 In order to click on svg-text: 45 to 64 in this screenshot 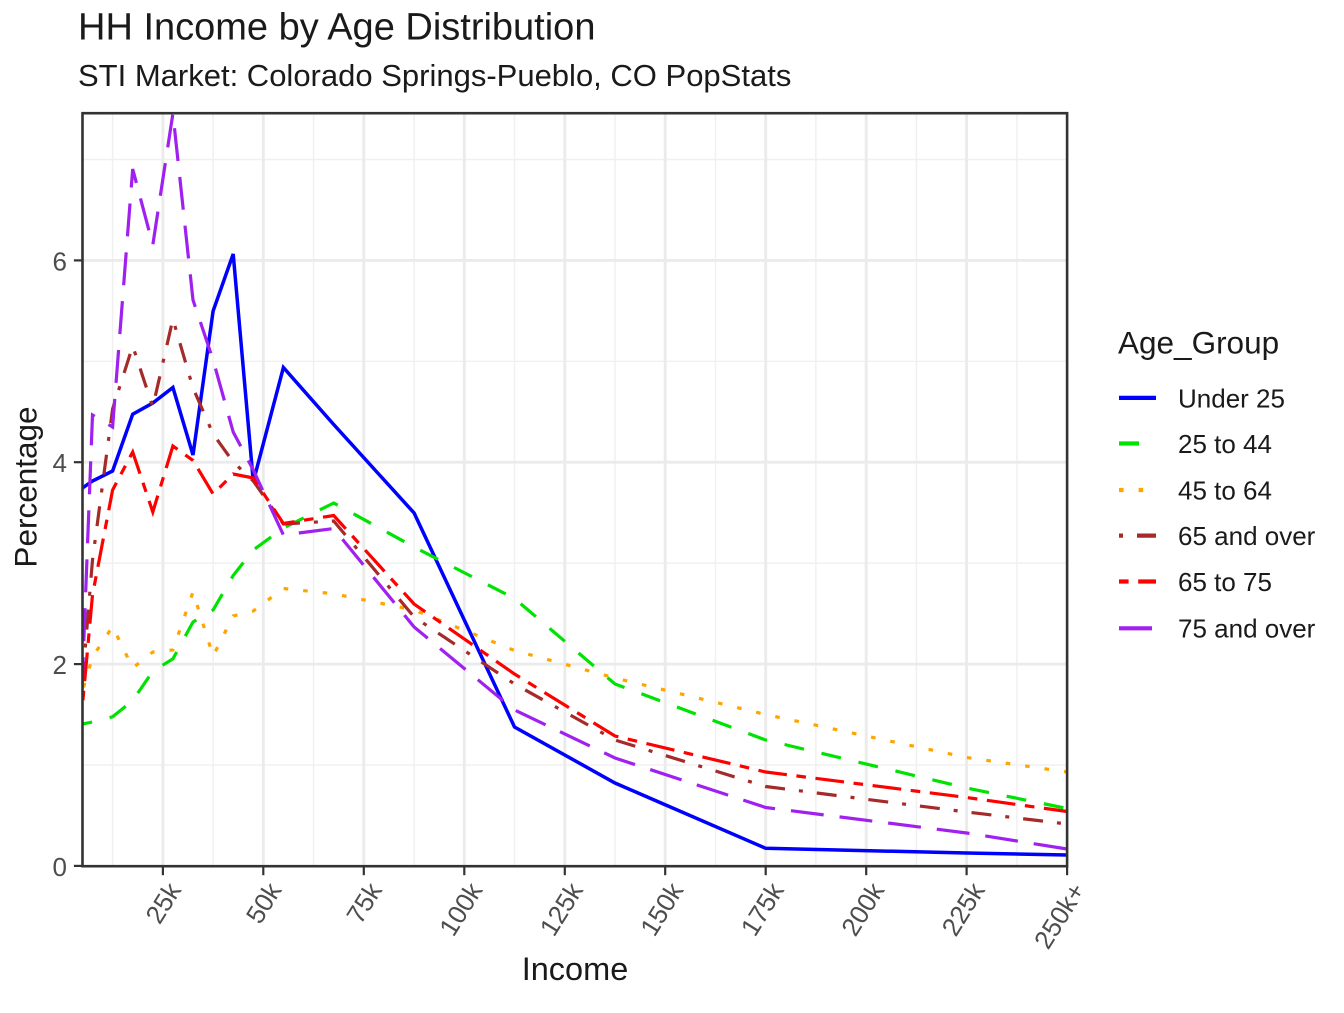, I will do `click(1225, 490)`.